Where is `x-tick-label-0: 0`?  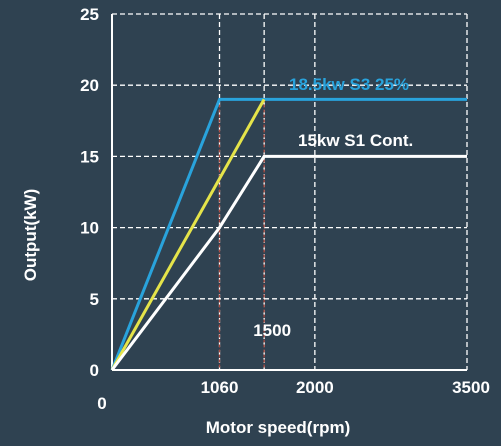
x-tick-label-0: 0 is located at coordinates (101, 403).